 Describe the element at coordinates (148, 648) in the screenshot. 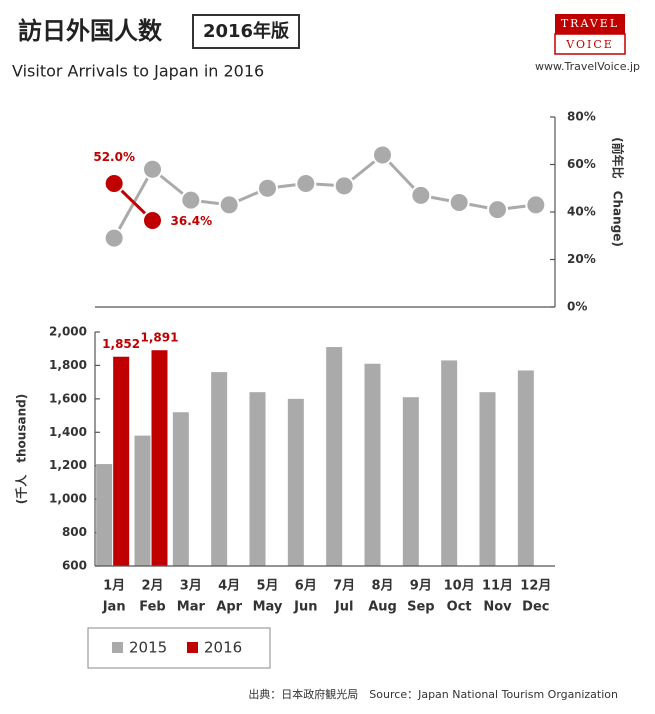

I see `legend-label: 2015` at that location.